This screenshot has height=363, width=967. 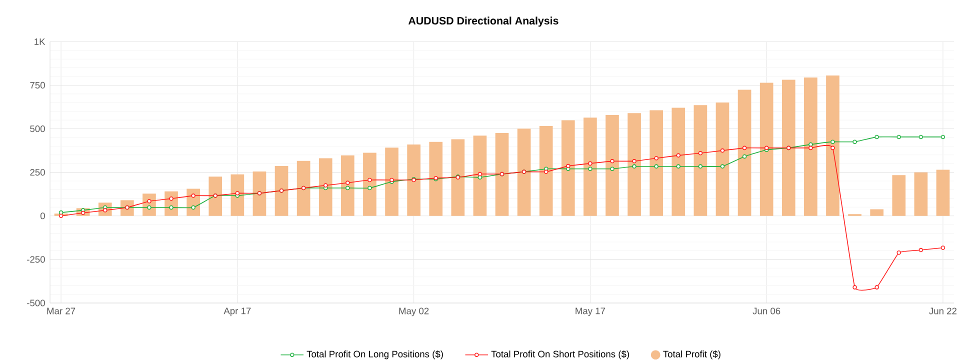 What do you see at coordinates (36, 303) in the screenshot?
I see `y-tick-label: -500` at bounding box center [36, 303].